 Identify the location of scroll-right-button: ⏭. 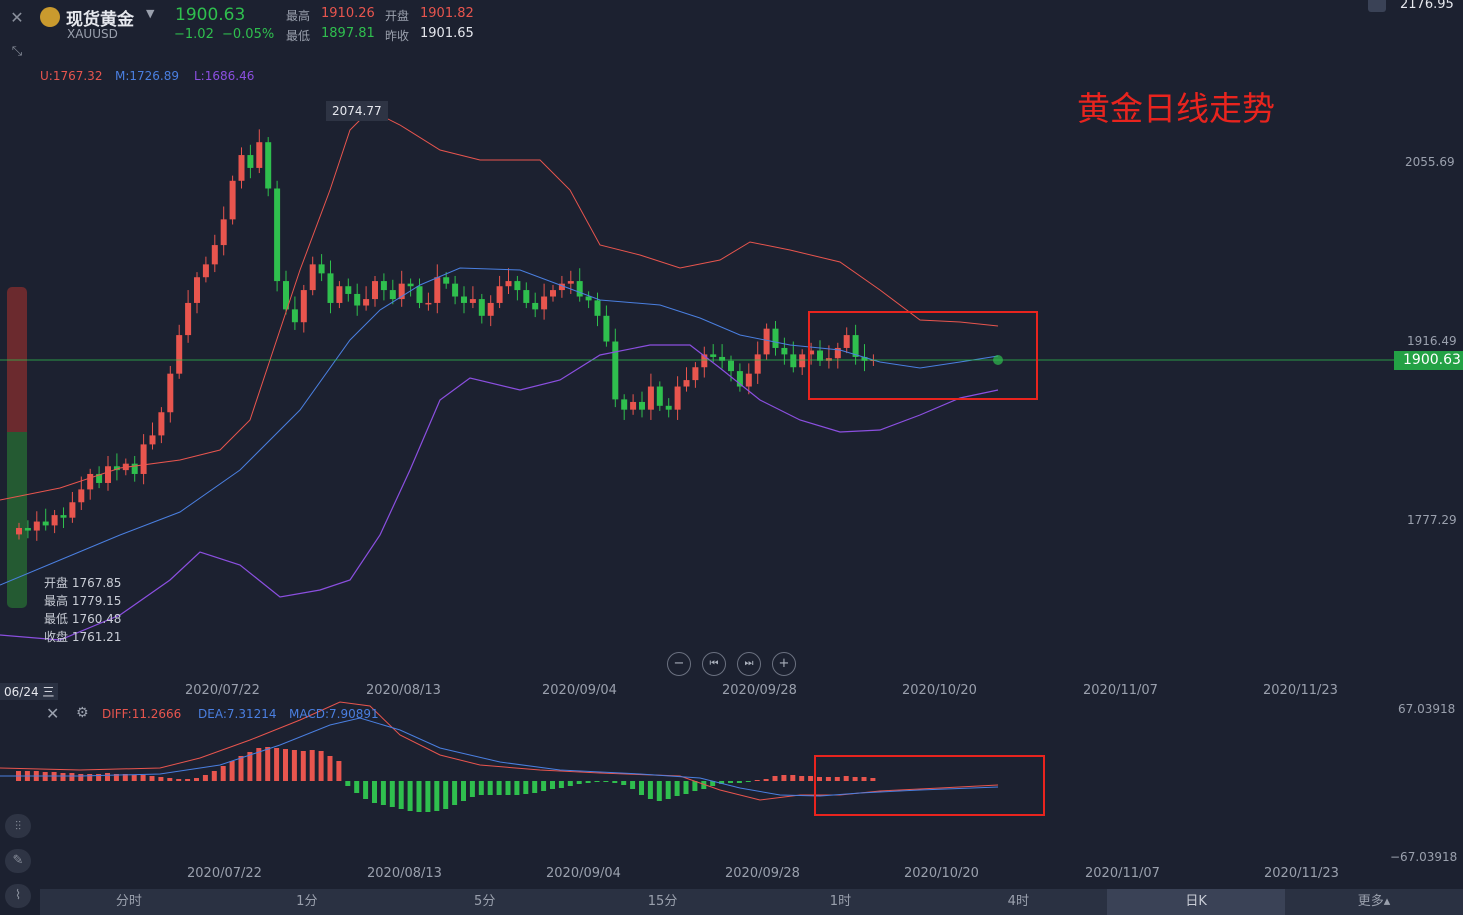
(749, 664).